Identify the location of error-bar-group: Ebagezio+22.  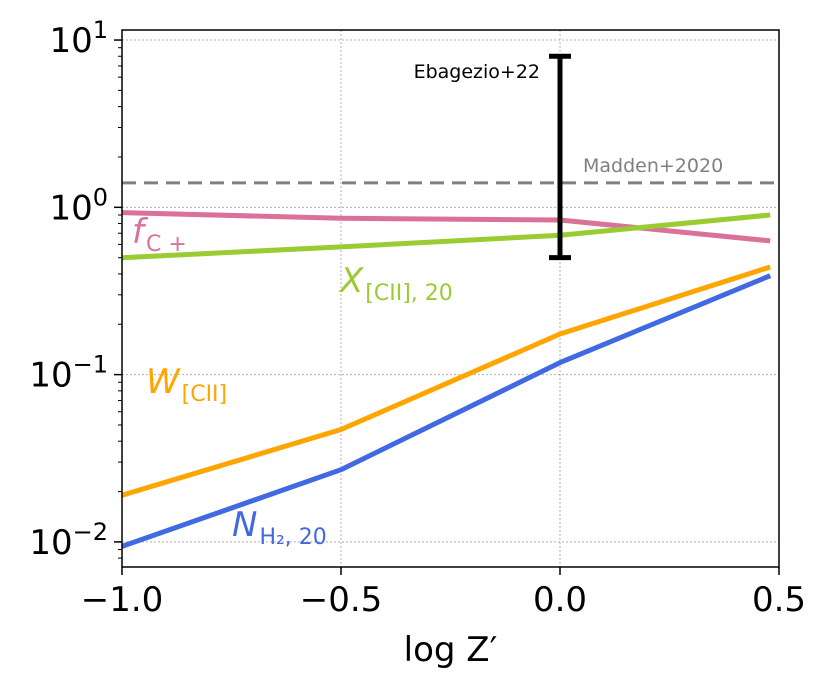
(492, 157).